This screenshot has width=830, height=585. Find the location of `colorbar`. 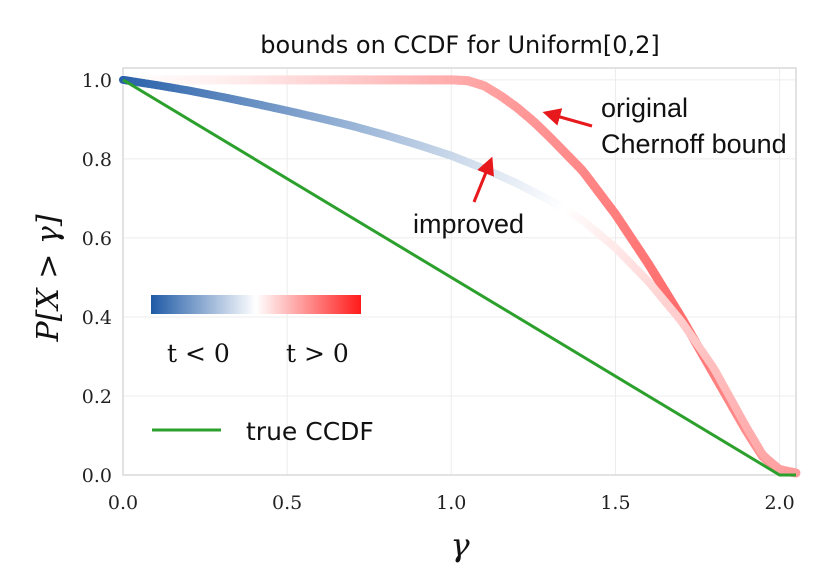

colorbar is located at coordinates (256, 304).